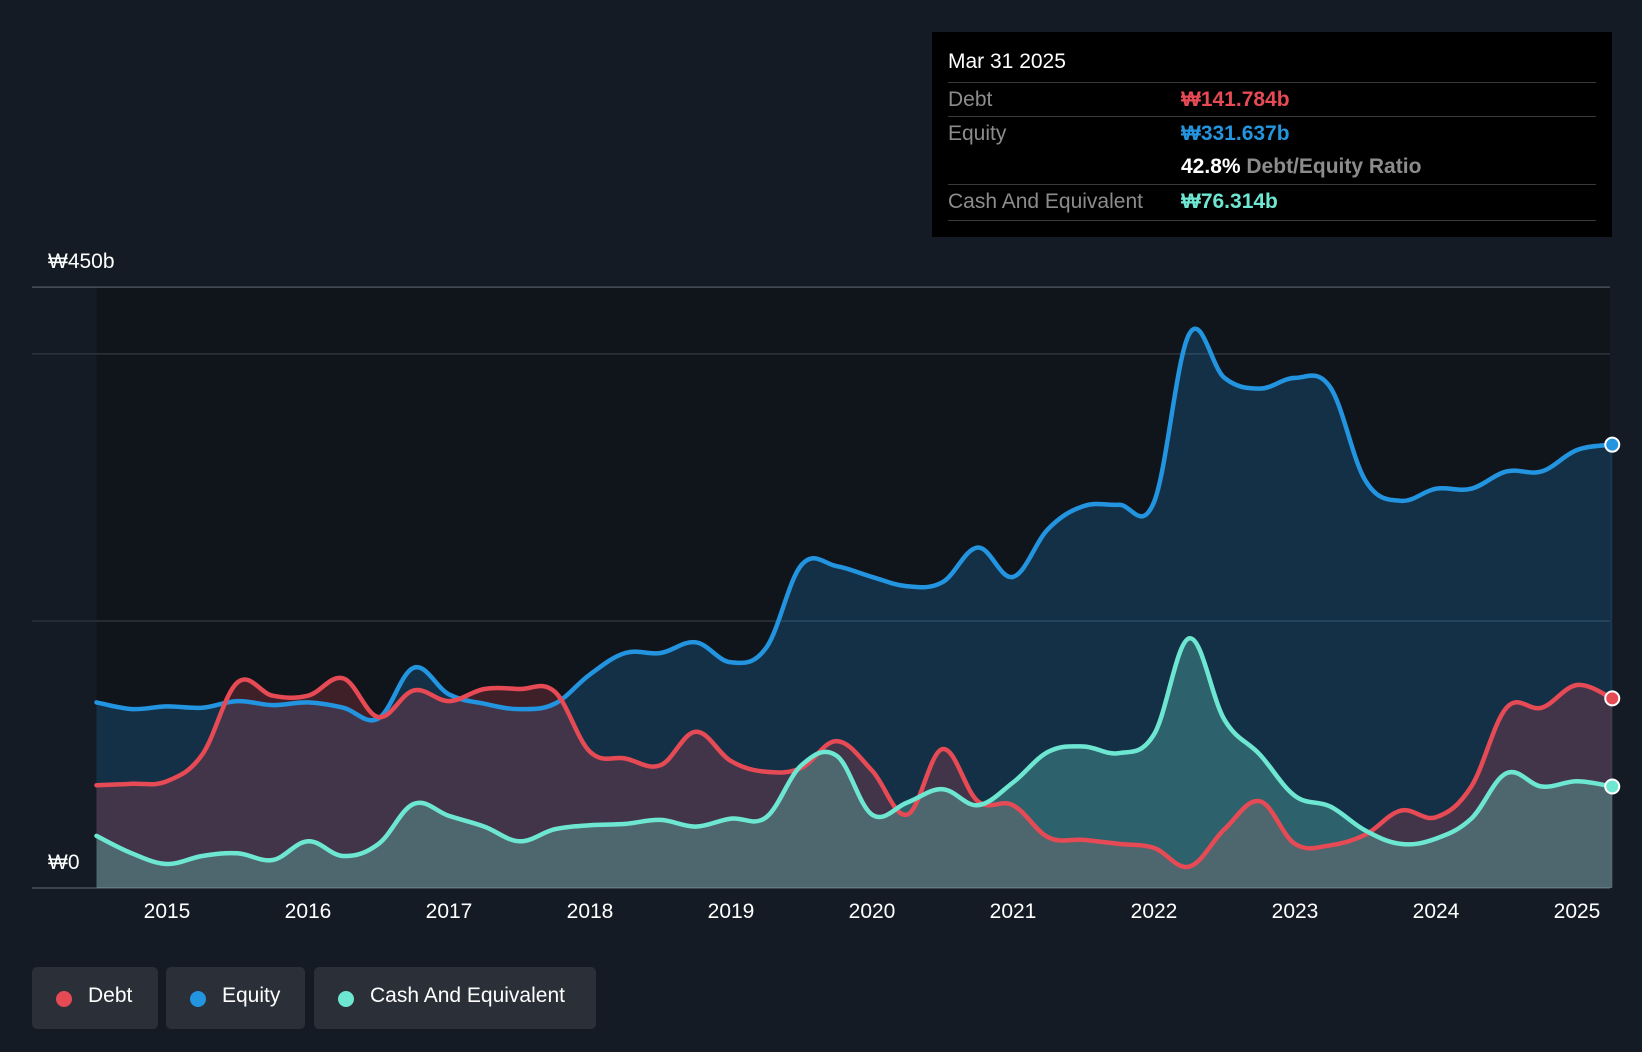 The height and width of the screenshot is (1052, 1642). Describe the element at coordinates (590, 911) in the screenshot. I see `x-tick-label: 2018` at that location.